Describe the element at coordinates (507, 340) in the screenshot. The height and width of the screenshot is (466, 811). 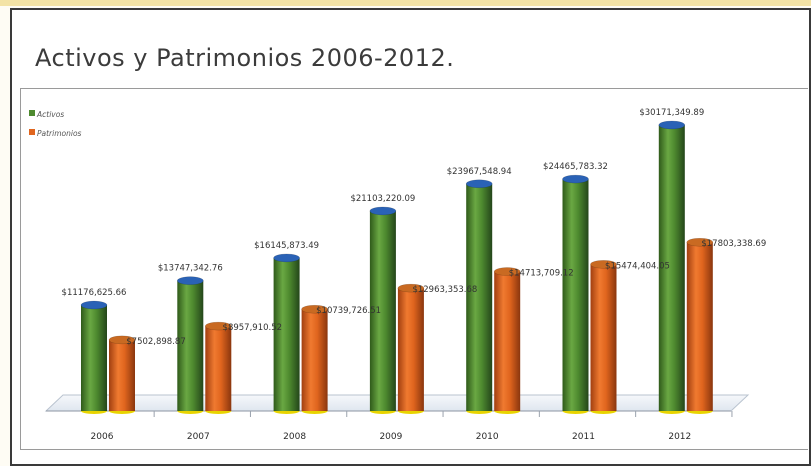
I see `bar-patrimonios-2010` at that location.